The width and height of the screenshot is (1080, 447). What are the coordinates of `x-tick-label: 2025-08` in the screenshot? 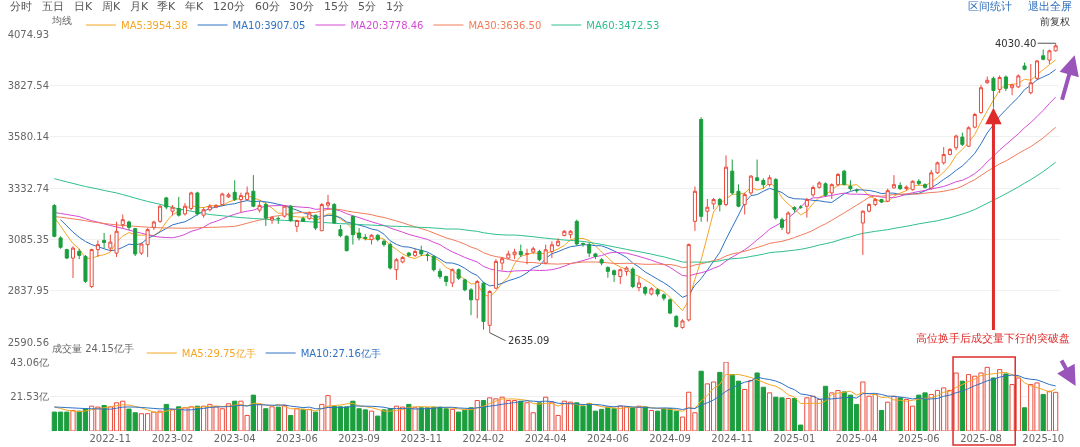 It's located at (981, 438).